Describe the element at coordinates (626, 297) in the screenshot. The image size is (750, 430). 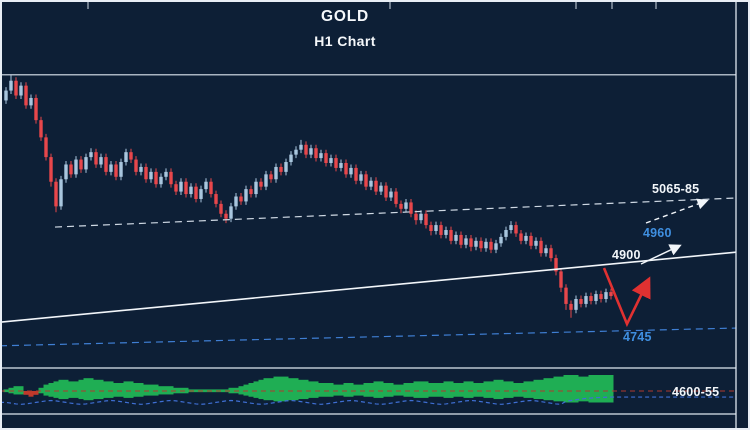
I see `projection-arrow-red-icon` at that location.